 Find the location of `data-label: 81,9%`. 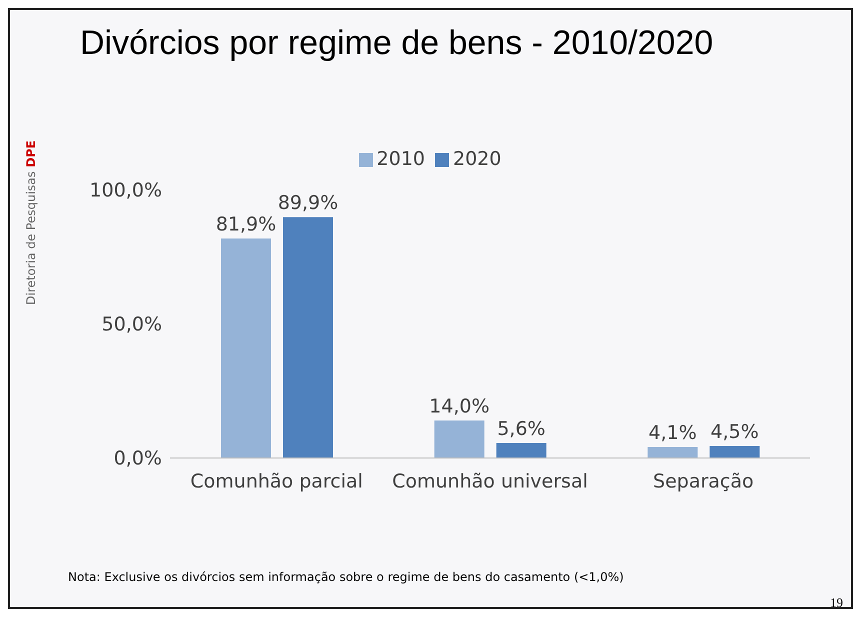

data-label: 81,9% is located at coordinates (246, 225).